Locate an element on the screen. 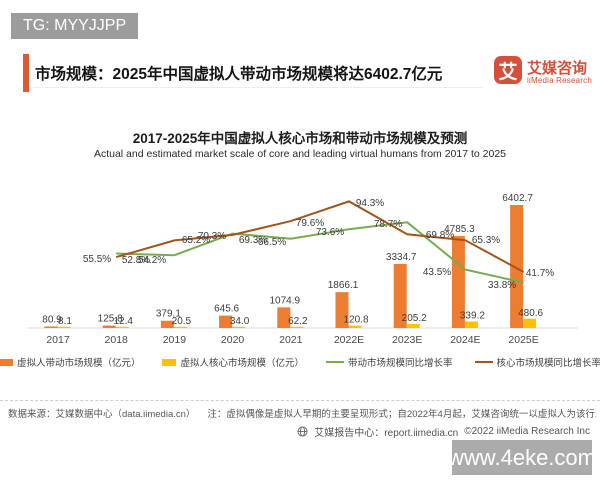  svg-text: 73.6% is located at coordinates (330, 232).